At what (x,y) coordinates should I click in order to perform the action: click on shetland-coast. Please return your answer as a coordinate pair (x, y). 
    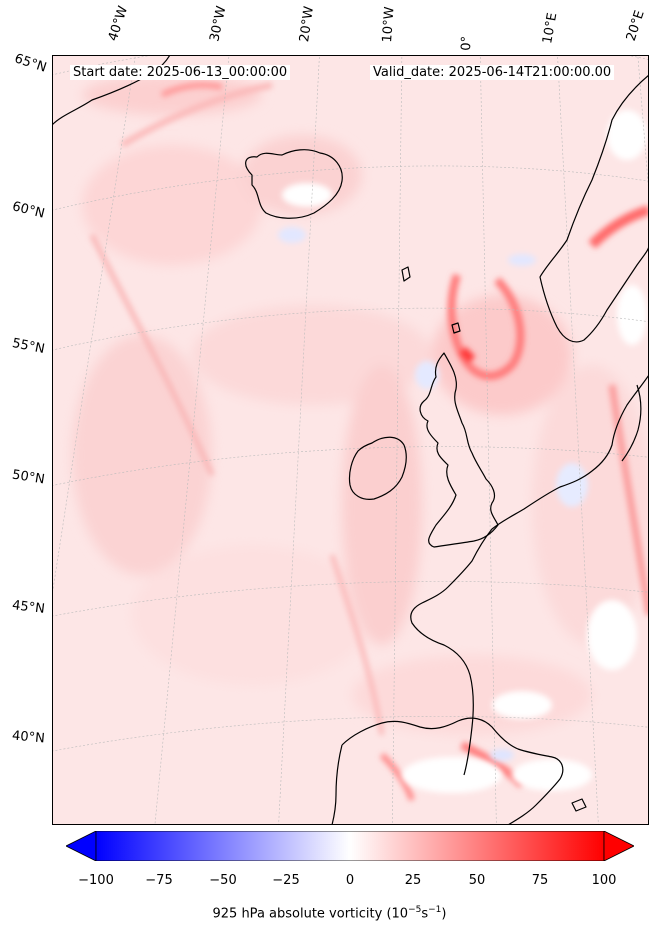
    Looking at the image, I should click on (406, 274).